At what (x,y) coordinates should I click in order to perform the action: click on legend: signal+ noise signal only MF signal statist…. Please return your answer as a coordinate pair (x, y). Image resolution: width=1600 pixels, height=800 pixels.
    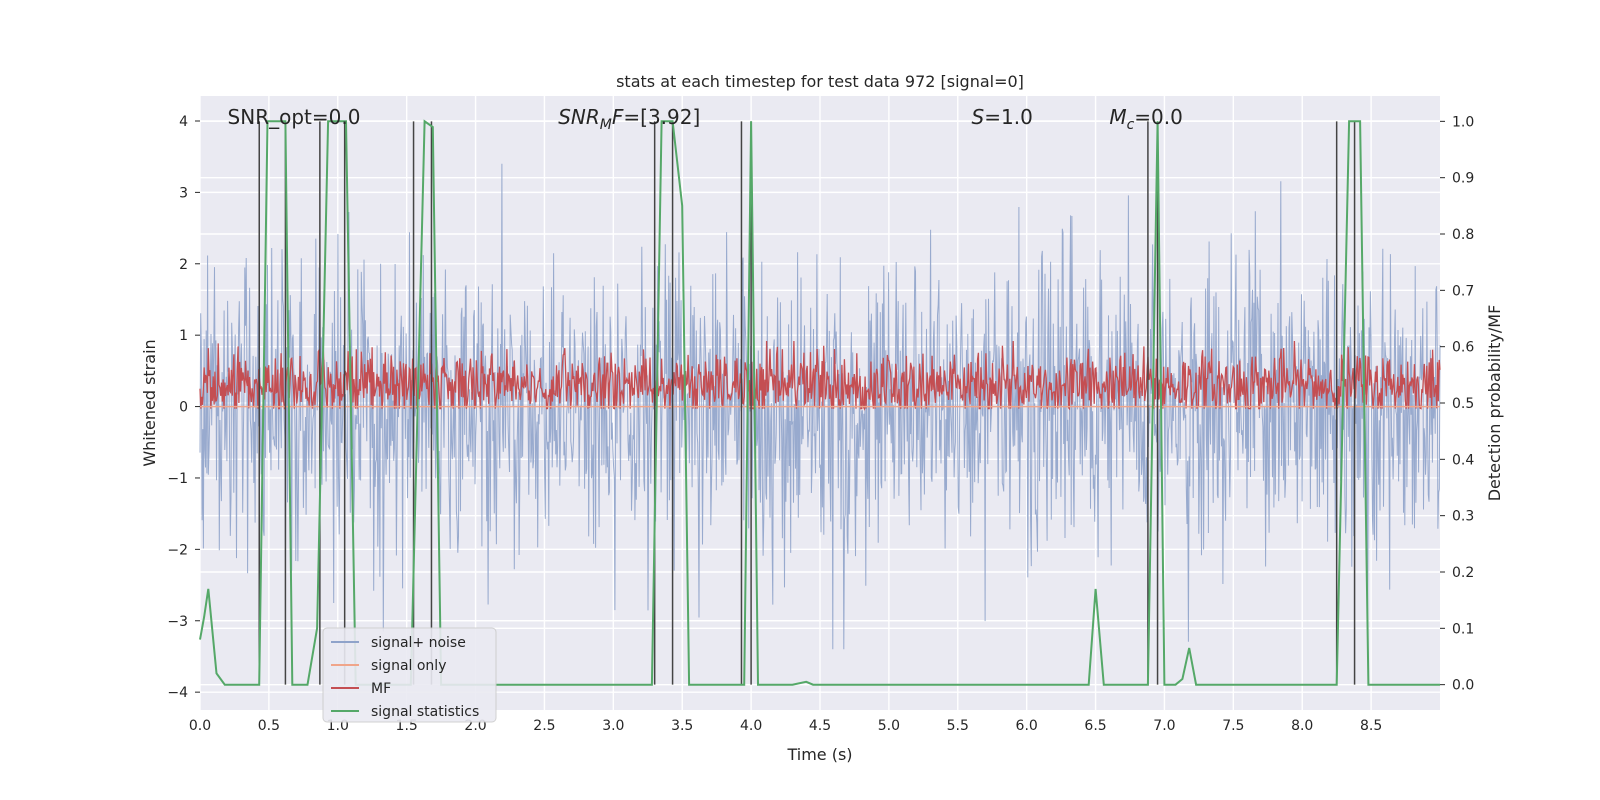
    Looking at the image, I should click on (409, 675).